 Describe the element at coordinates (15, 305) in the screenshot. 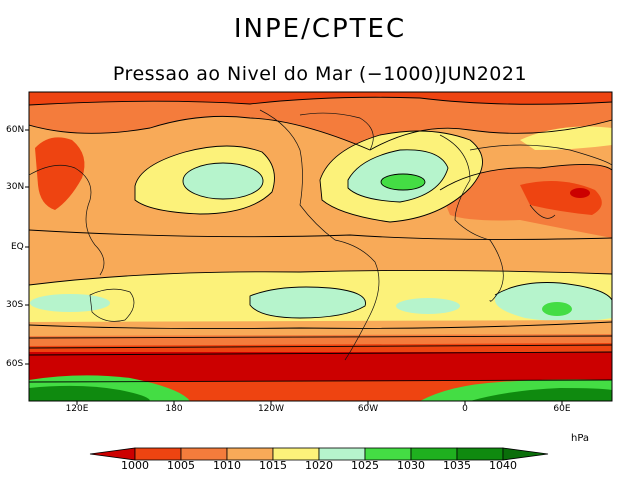

I see `lat-label-30s: 30S` at that location.